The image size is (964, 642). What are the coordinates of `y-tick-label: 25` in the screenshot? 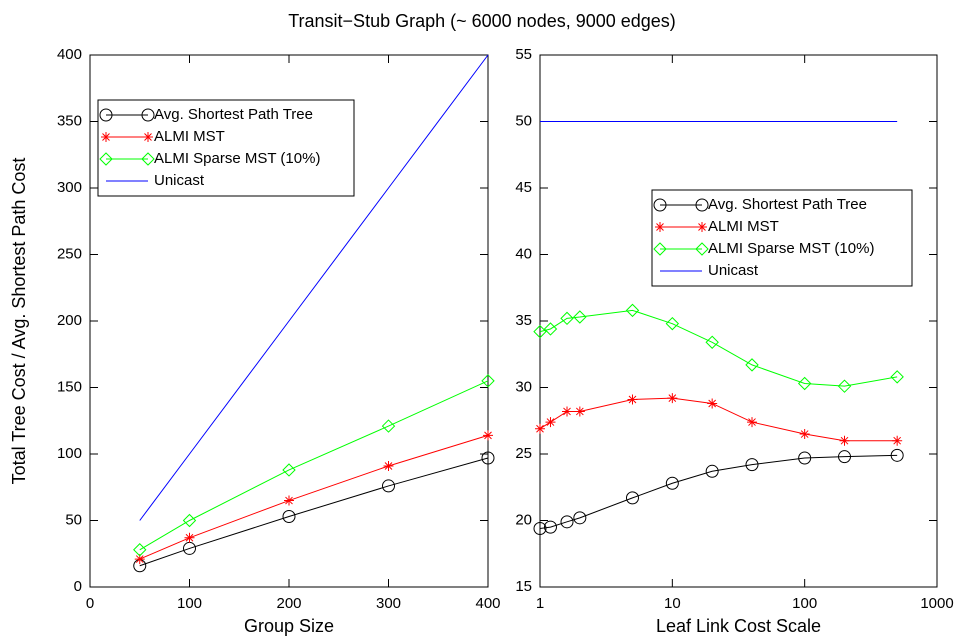 It's located at (523, 453).